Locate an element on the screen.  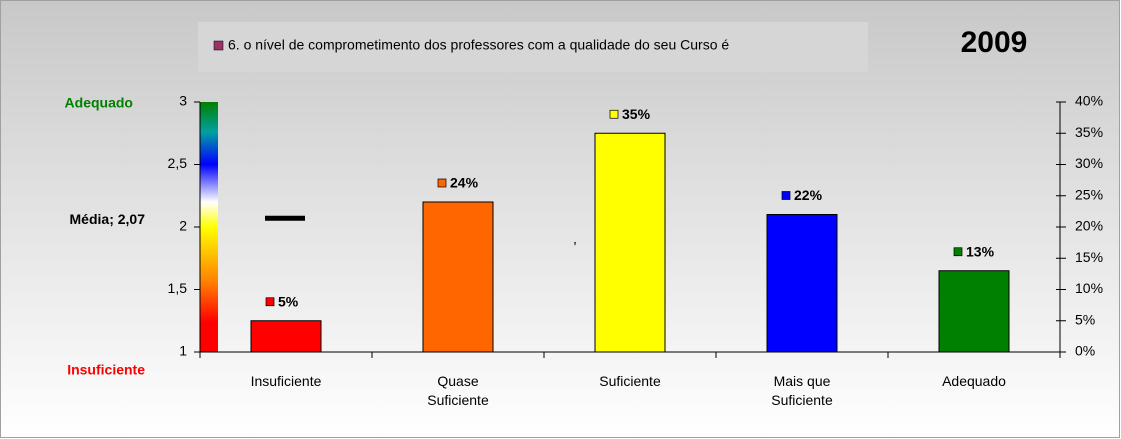
value-label: 22% is located at coordinates (808, 195).